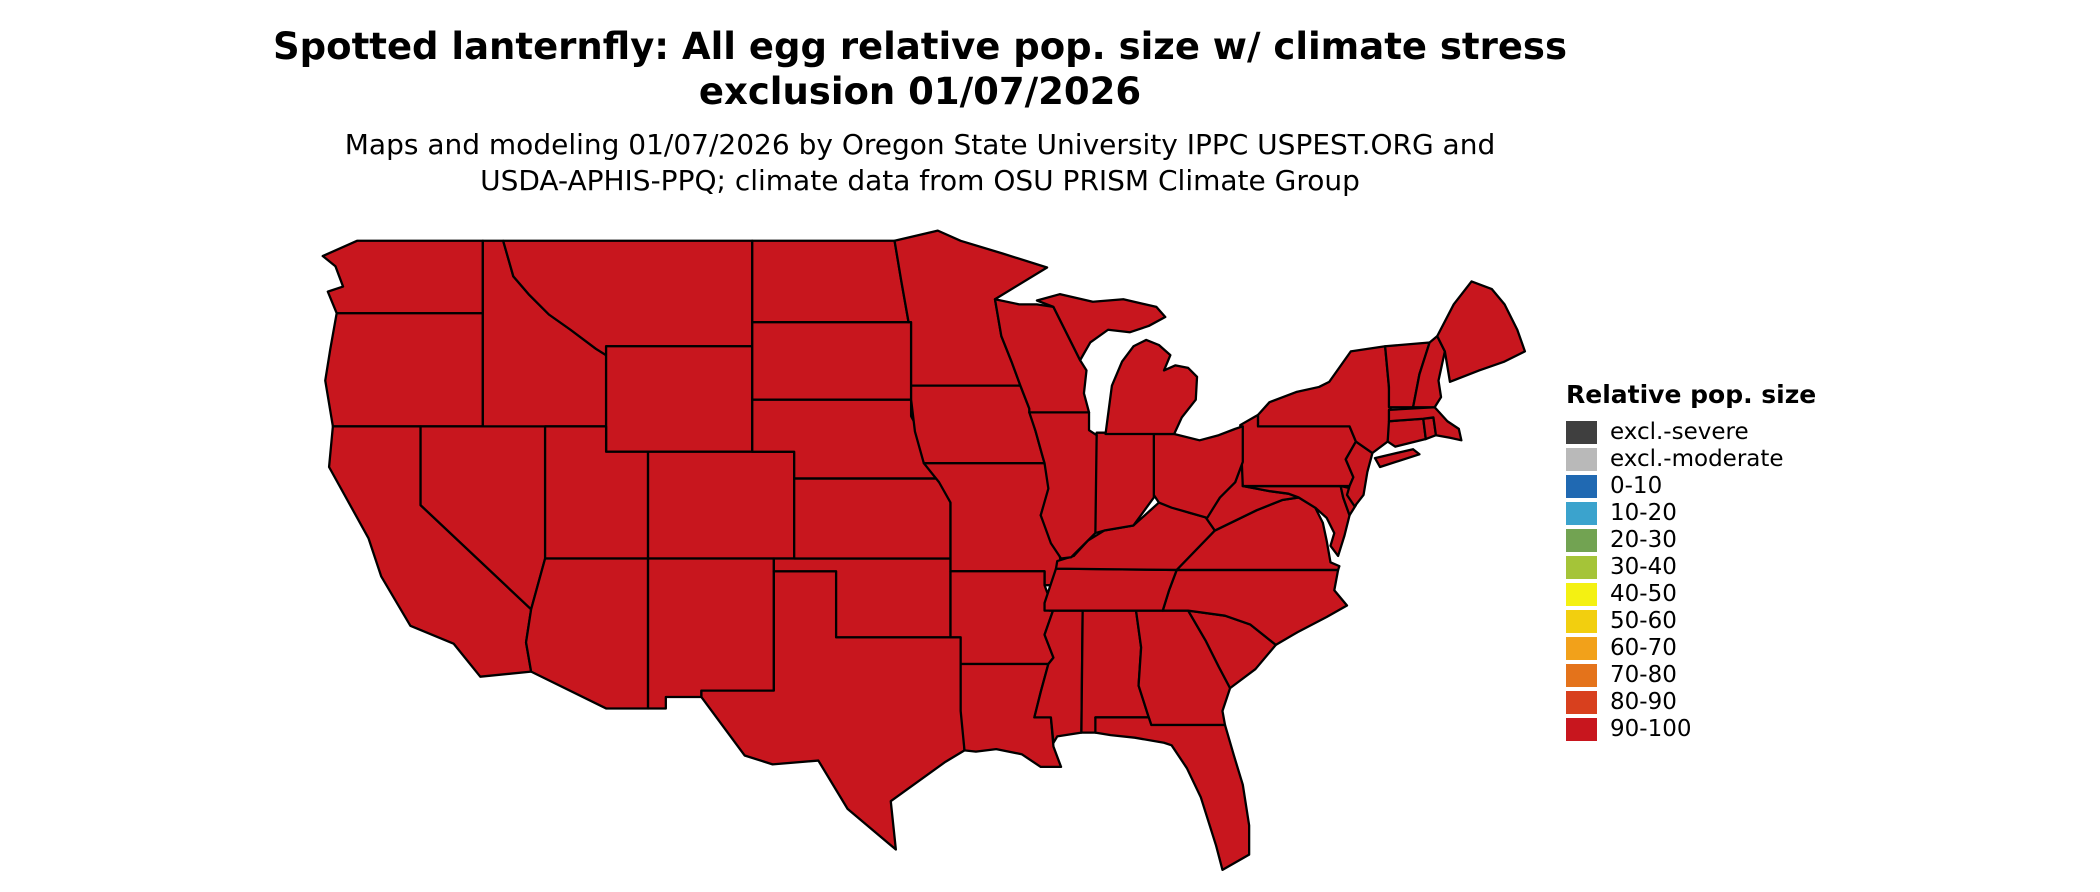 The image size is (2100, 892). What do you see at coordinates (404, 370) in the screenshot?
I see `state-oregon` at bounding box center [404, 370].